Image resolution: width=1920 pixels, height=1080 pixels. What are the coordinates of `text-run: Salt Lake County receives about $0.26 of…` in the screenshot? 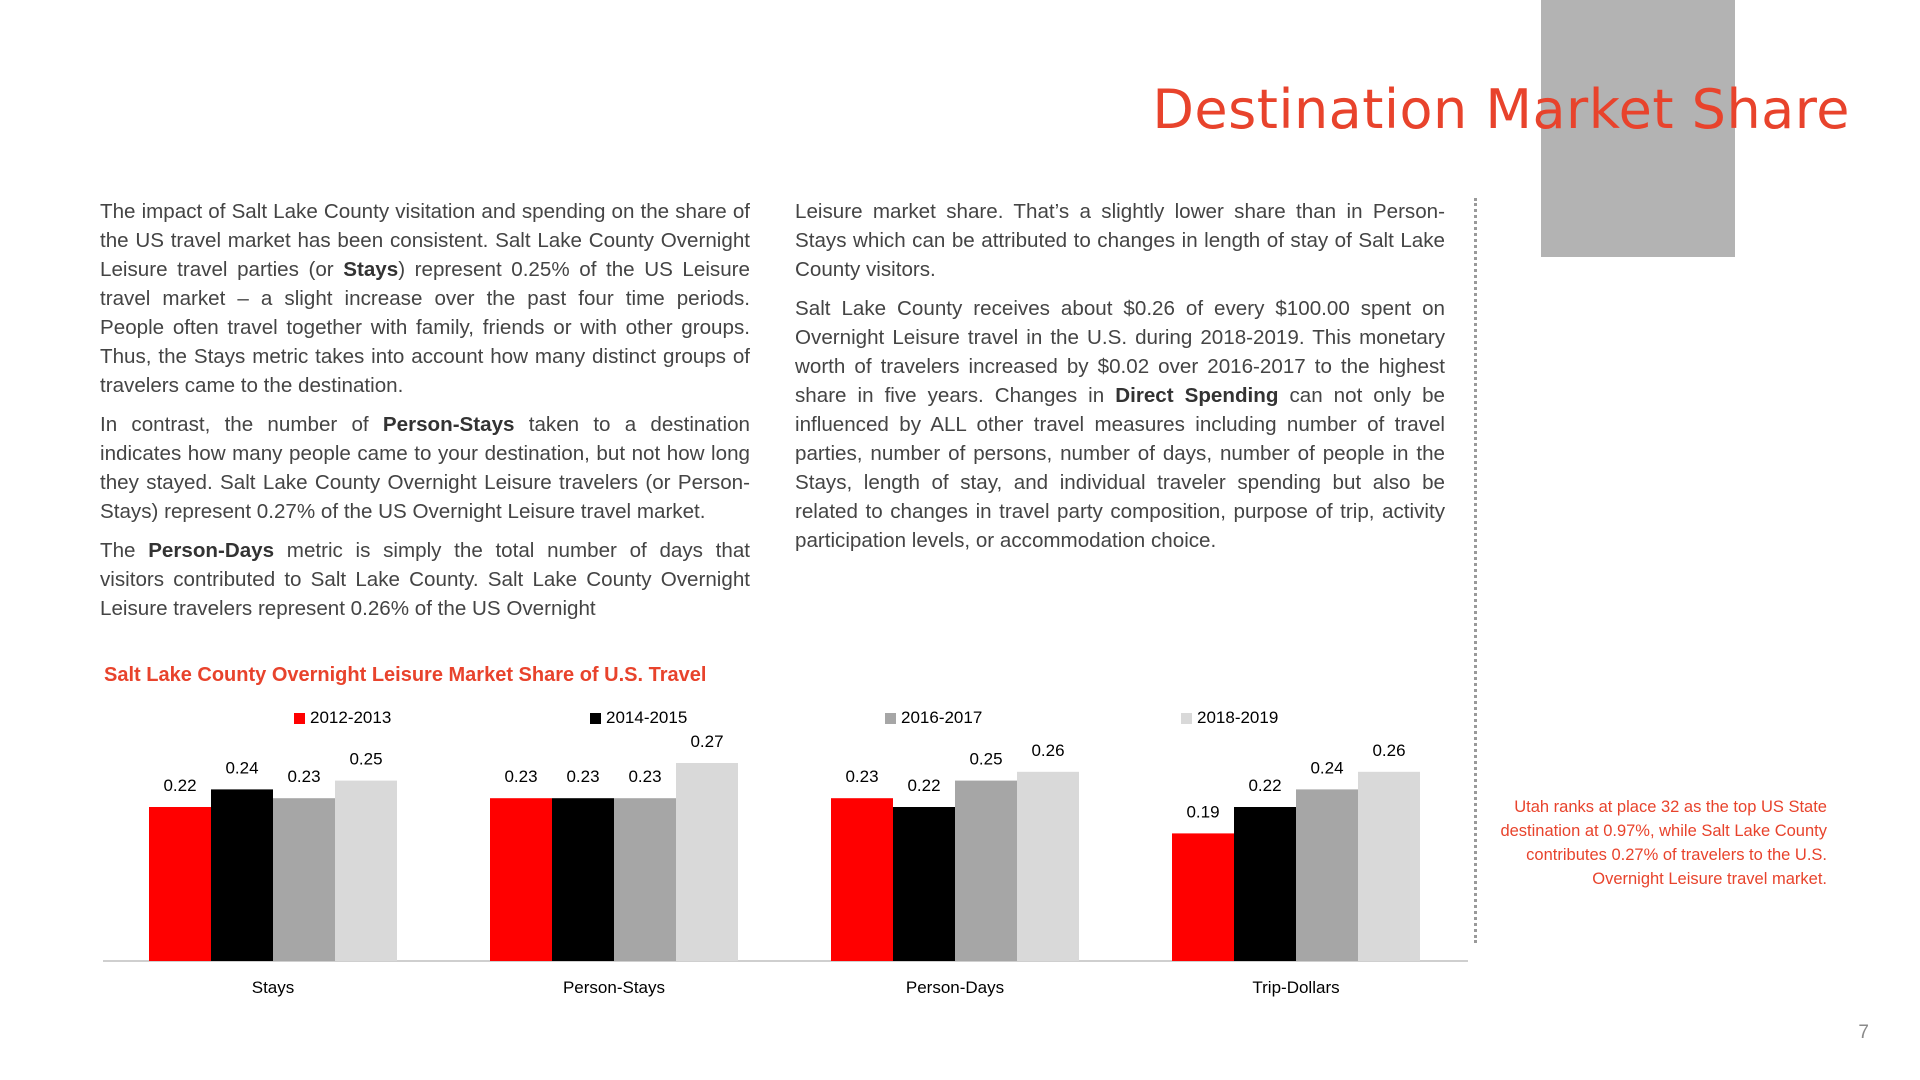 It's located at (1120, 352).